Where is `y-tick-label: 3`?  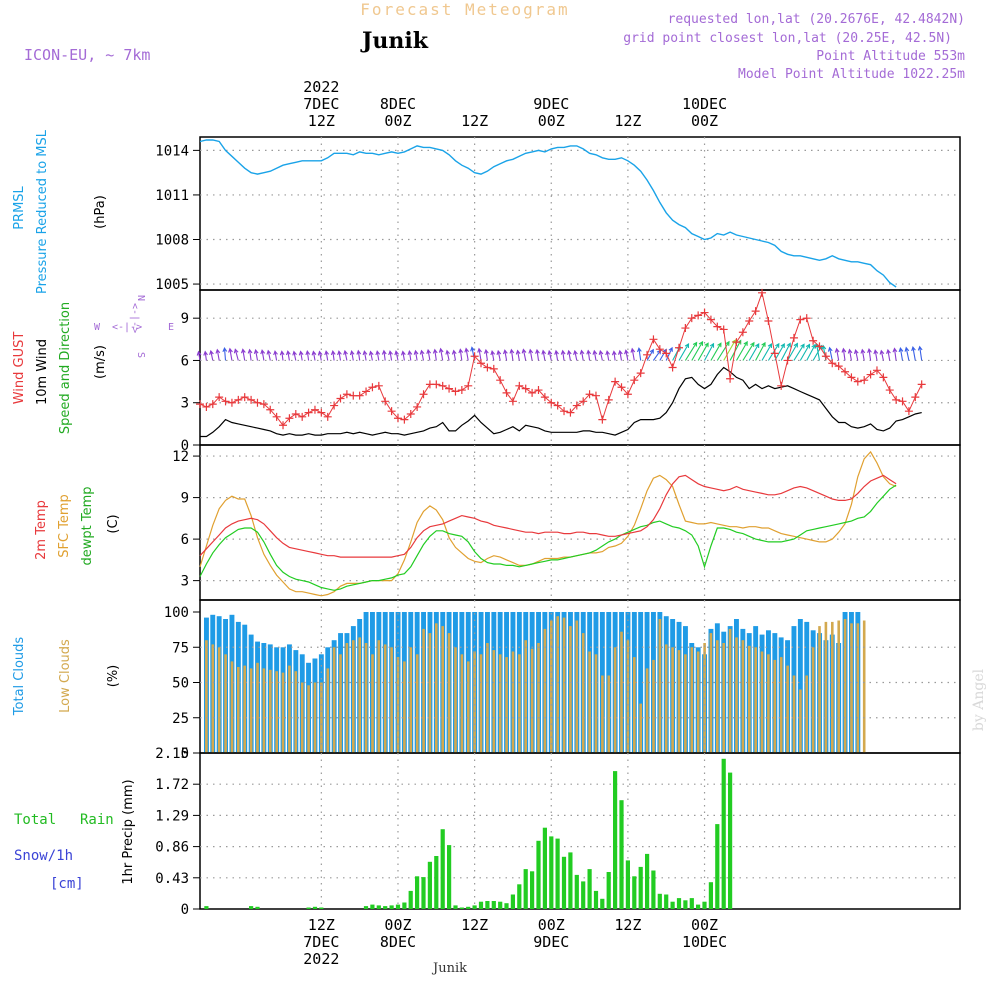 y-tick-label: 3 is located at coordinates (185, 404).